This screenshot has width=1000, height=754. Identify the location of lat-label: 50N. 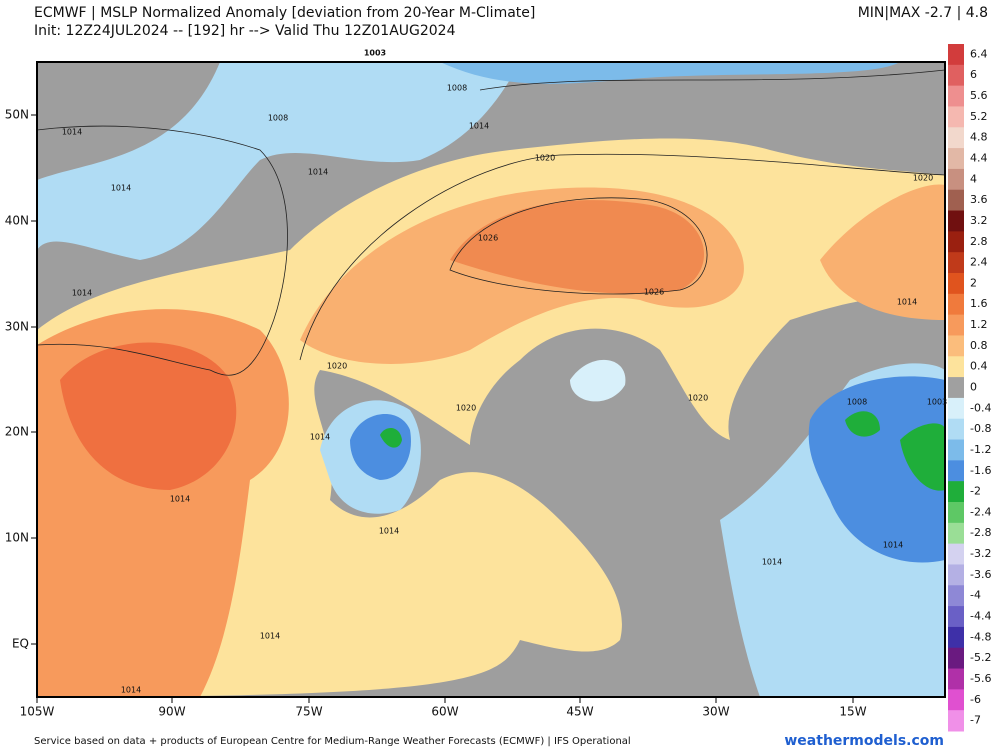
(17, 115).